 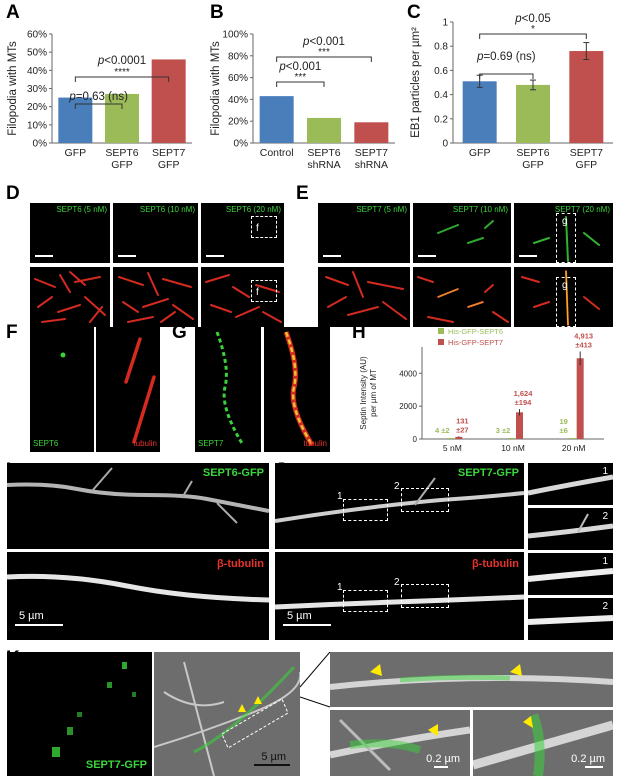 I want to click on panel-label-h: H, so click(x=359, y=332).